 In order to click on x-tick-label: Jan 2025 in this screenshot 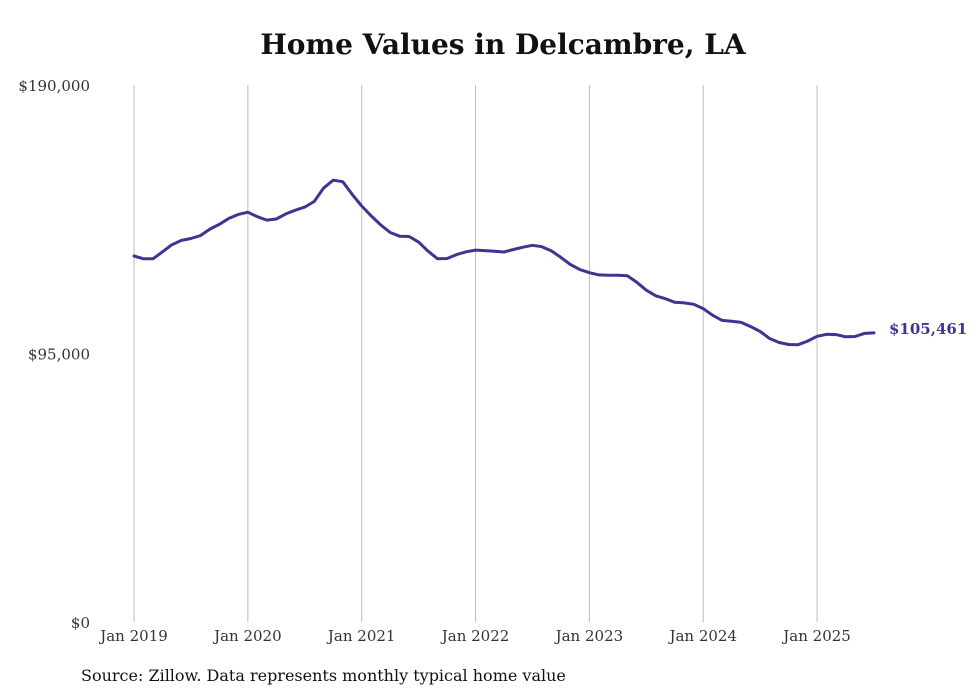, I will do `click(816, 636)`.